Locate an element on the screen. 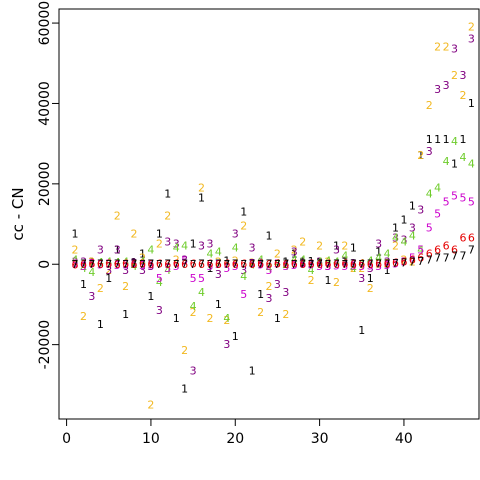  x-tick-label: 0 is located at coordinates (66, 439).